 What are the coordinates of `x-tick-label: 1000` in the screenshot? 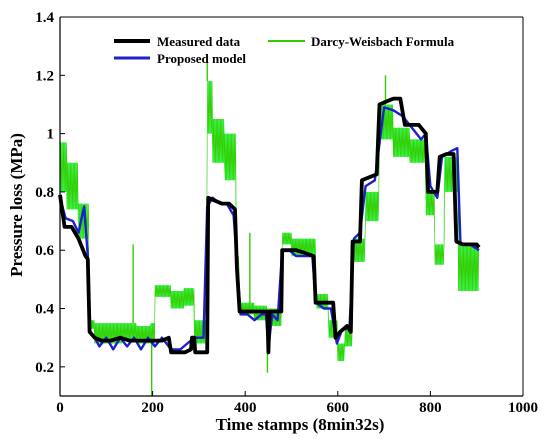 It's located at (523, 408).